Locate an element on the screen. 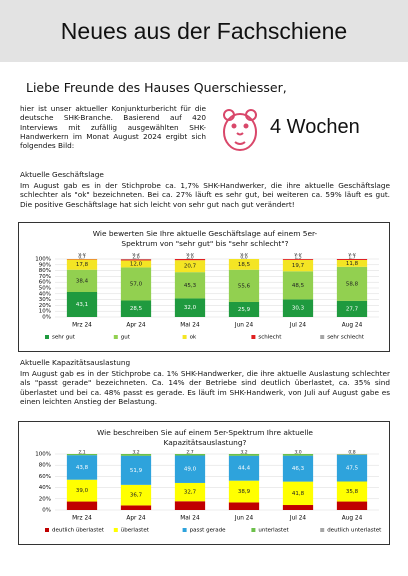 The width and height of the screenshot is (408, 576). y-tick-label: 10% is located at coordinates (45, 312).